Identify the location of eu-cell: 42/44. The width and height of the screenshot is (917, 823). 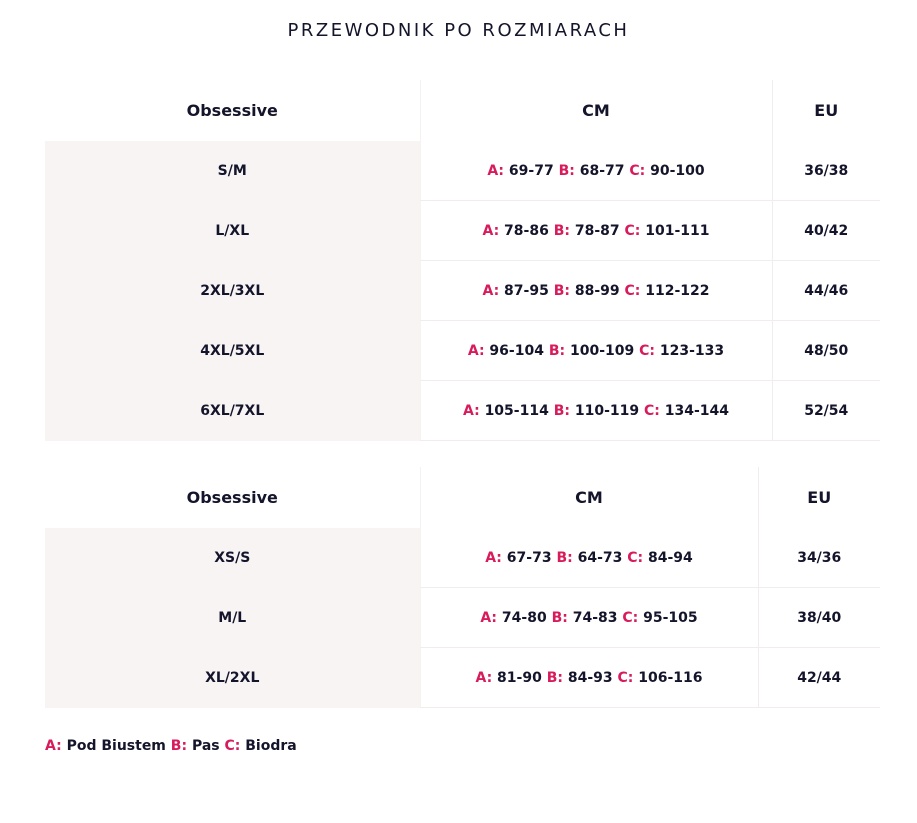
(818, 677).